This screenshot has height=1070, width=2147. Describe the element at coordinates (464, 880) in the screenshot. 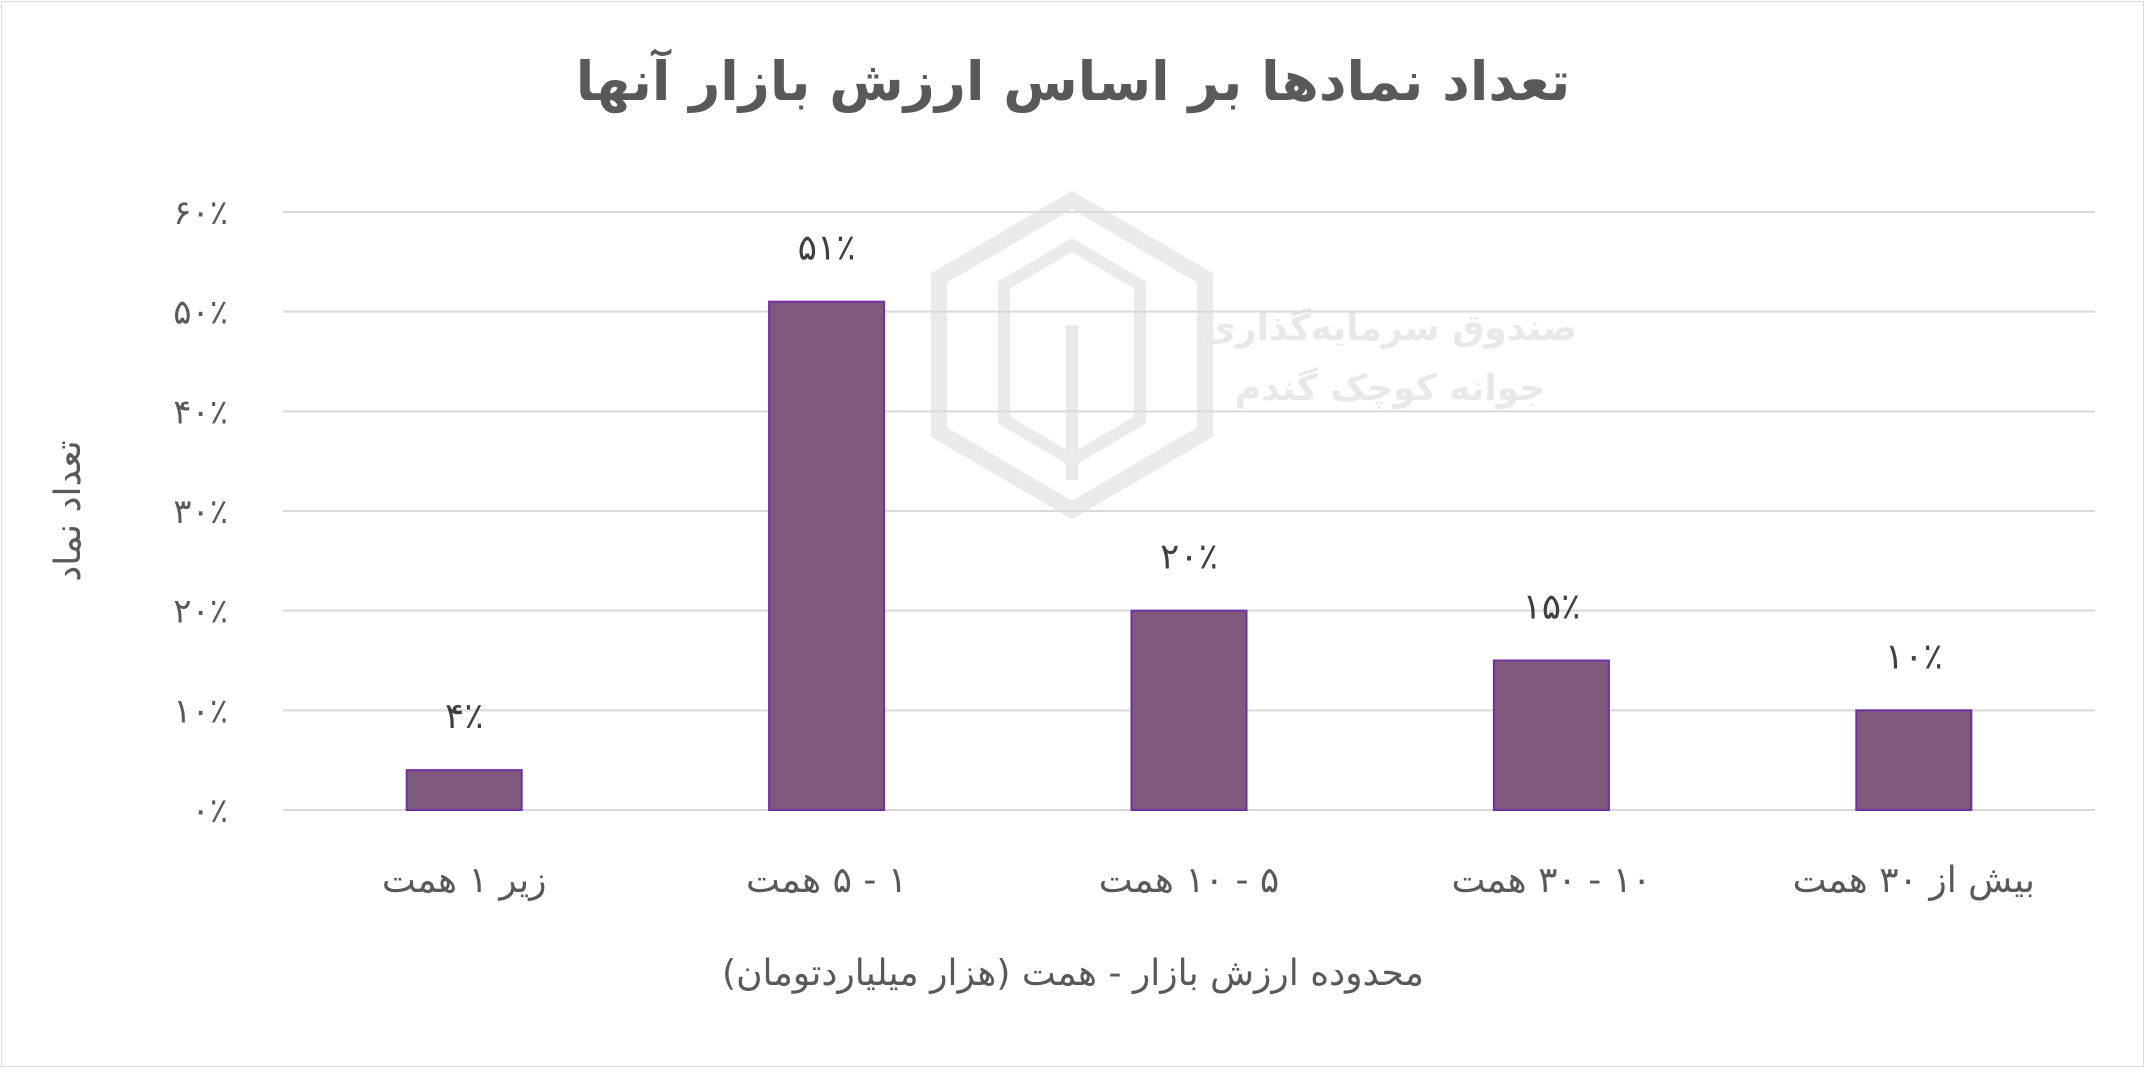

I see `x-tick-label: زیر ۱ همت` at that location.